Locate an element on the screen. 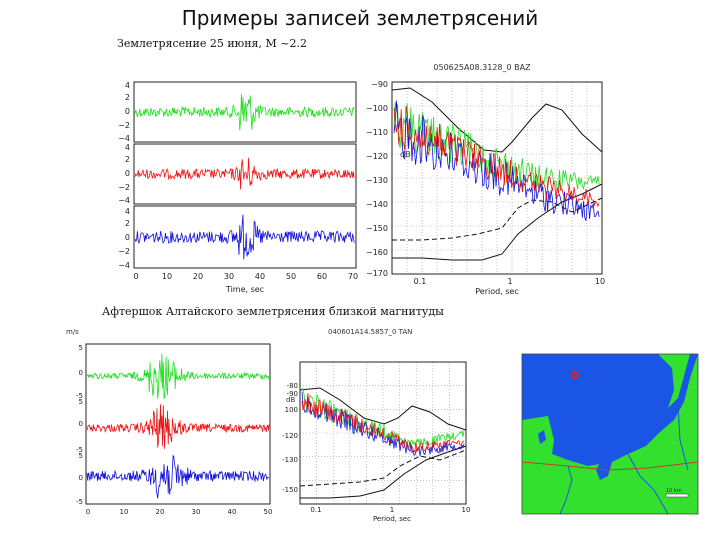 The height and width of the screenshot is (540, 720). figure1-trace-red is located at coordinates (244, 173).